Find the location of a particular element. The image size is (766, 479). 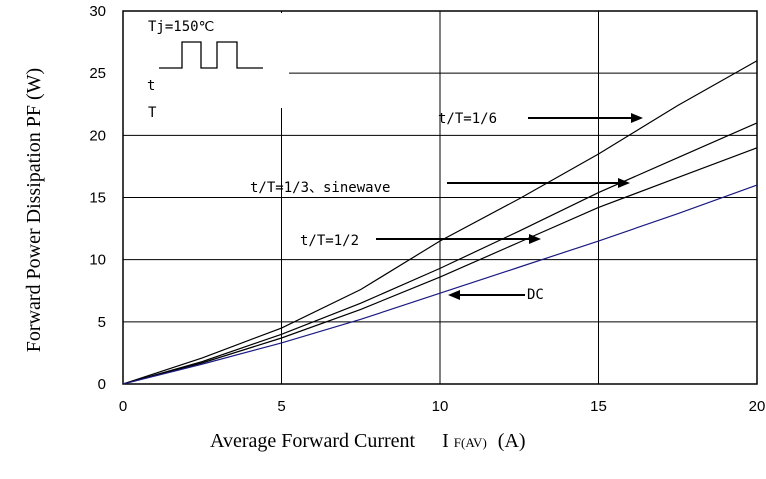

x-tick-label: 0 is located at coordinates (123, 406).